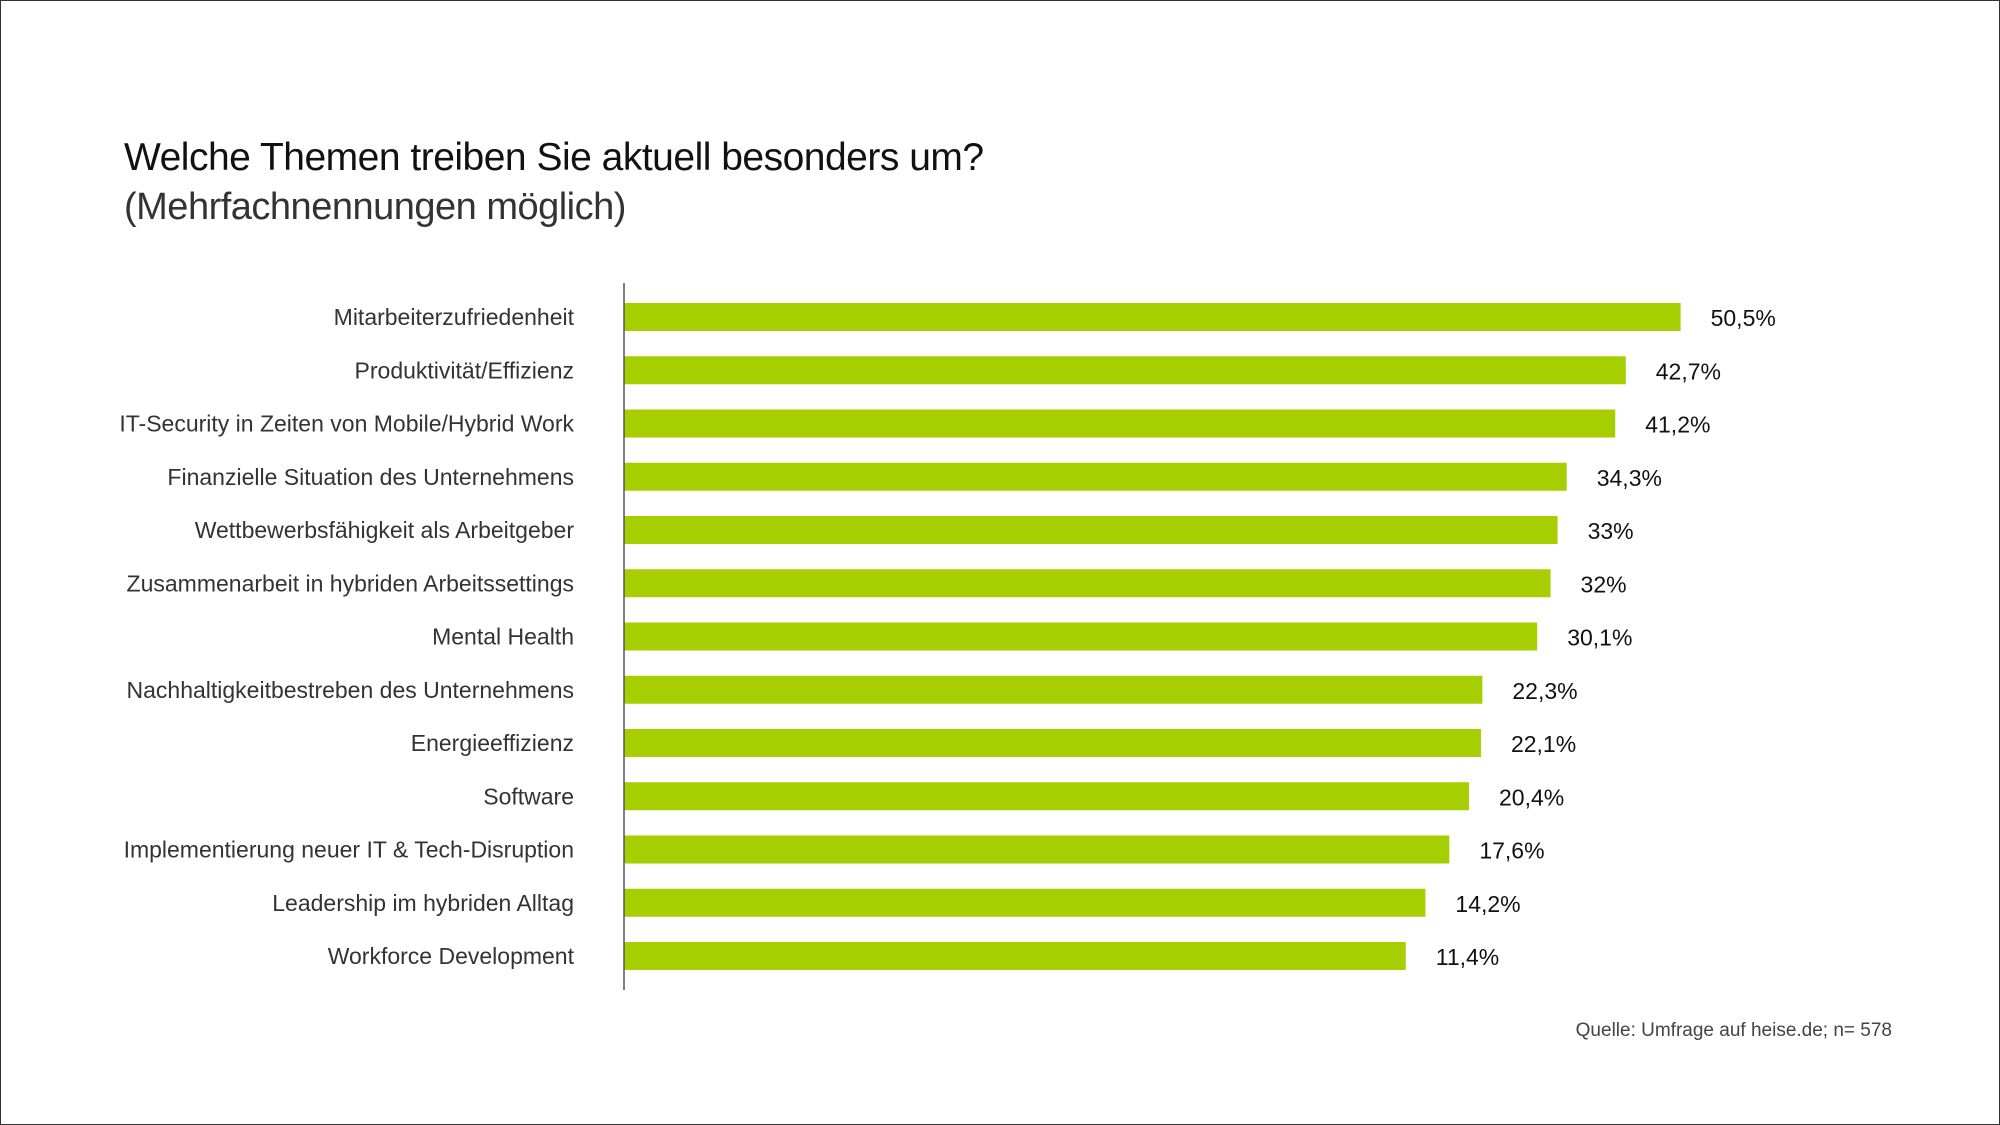  Describe the element at coordinates (1629, 478) in the screenshot. I see `value-label: 34,3%` at that location.